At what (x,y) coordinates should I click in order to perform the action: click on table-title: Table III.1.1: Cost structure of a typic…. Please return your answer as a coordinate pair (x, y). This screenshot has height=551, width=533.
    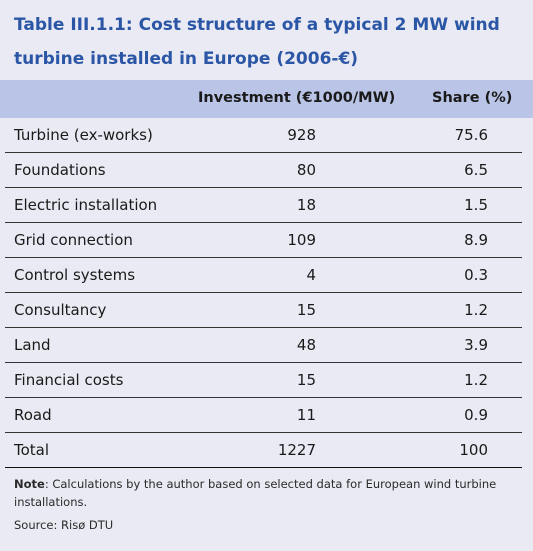
    Looking at the image, I should click on (257, 42).